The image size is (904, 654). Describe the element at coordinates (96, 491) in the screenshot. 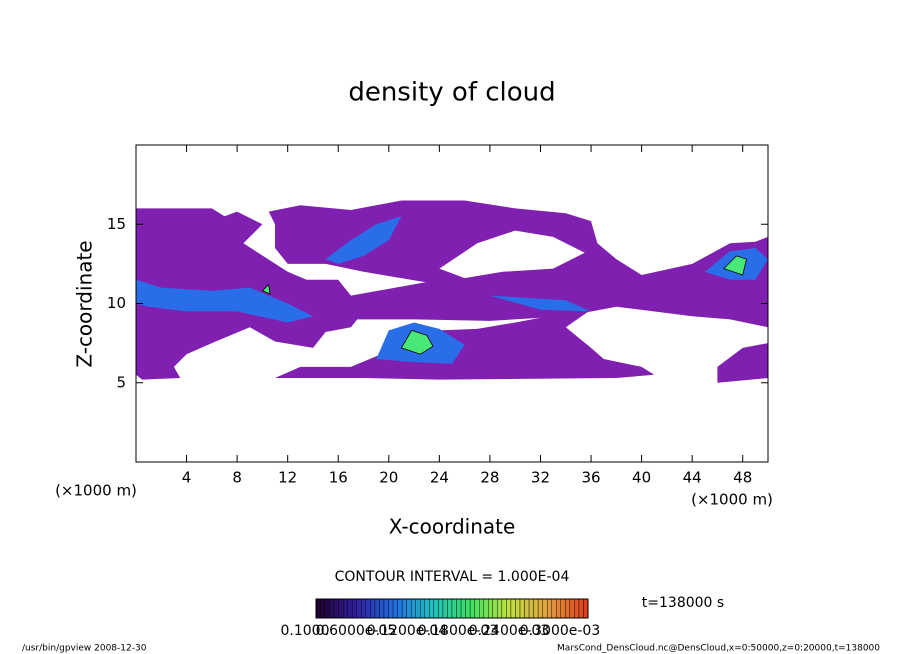

I see `y-unit: (×1000 m)` at that location.